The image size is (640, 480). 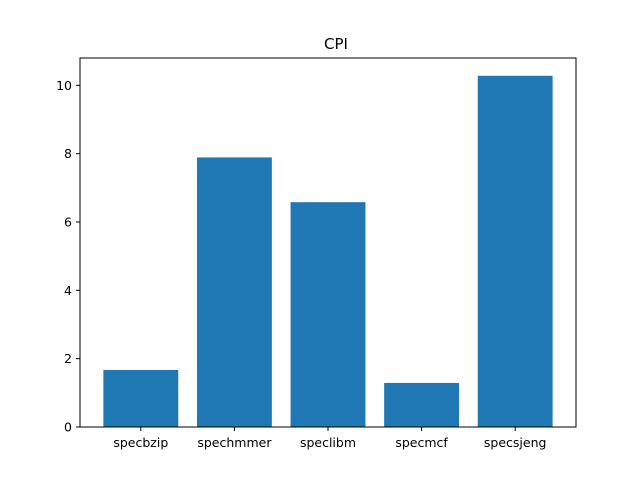 What do you see at coordinates (68, 222) in the screenshot?
I see `y-tick-label: 6` at bounding box center [68, 222].